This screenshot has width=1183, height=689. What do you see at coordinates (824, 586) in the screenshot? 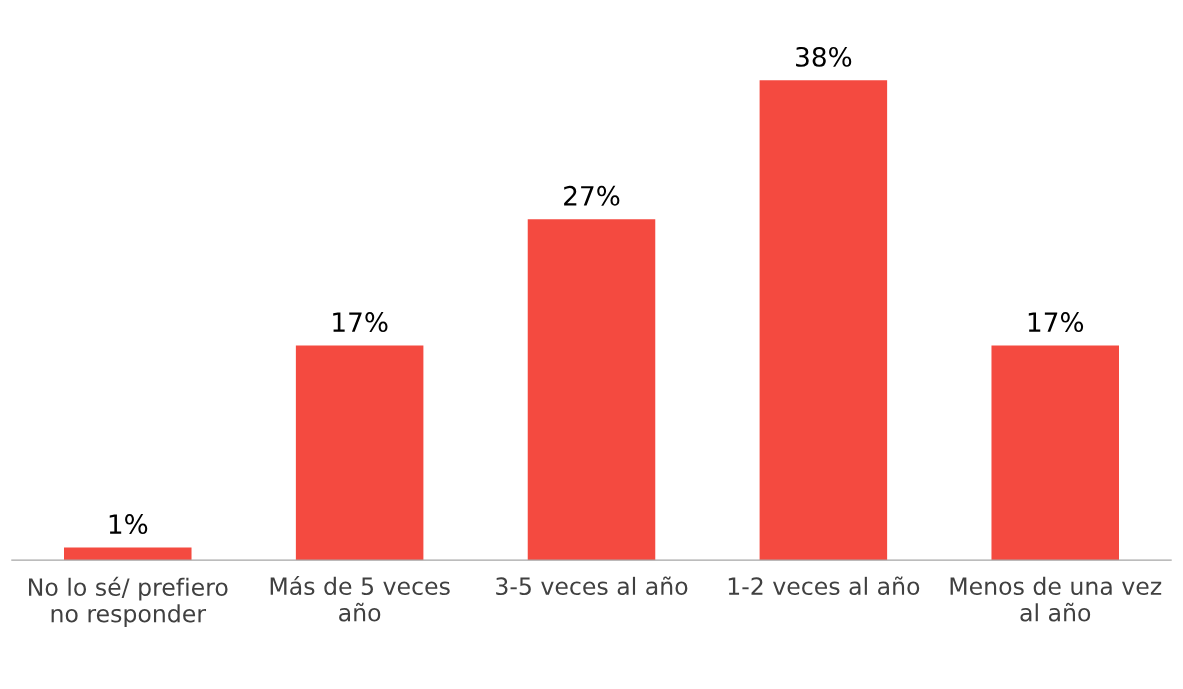
I see `x-tick-label: 1-2 veces al año` at bounding box center [824, 586].